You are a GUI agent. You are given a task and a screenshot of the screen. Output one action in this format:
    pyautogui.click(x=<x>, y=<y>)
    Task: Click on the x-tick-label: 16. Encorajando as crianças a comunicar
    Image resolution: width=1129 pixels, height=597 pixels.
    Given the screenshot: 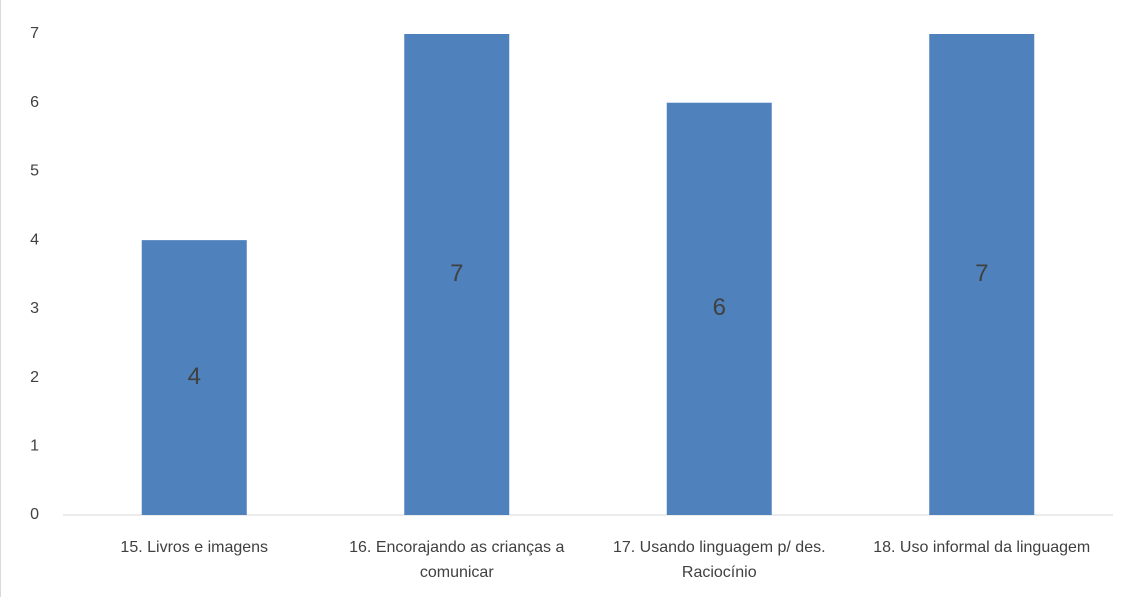 What is the action you would take?
    pyautogui.click(x=457, y=560)
    